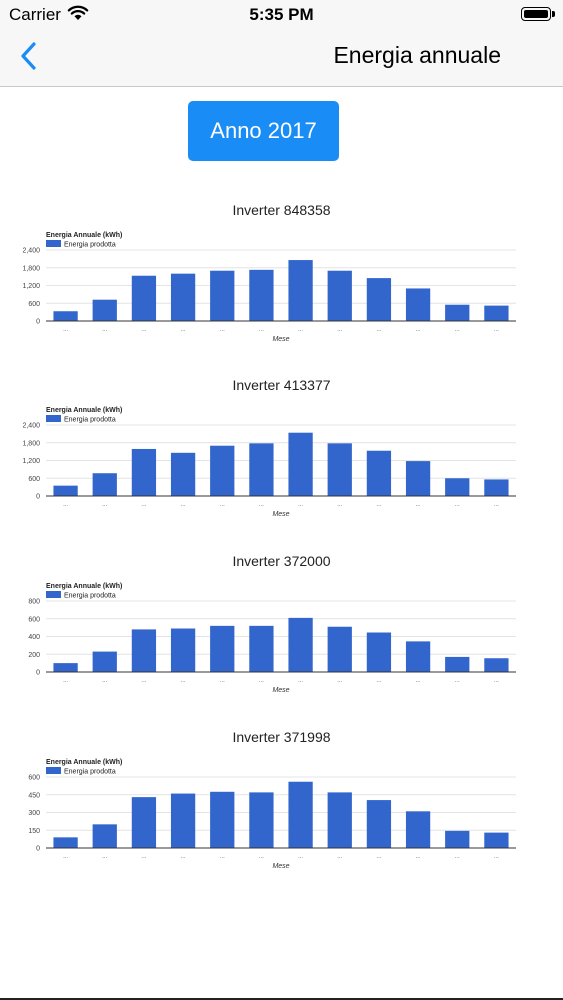 Image resolution: width=563 pixels, height=1000 pixels. I want to click on chart-title: Inverter 413377, so click(281, 385).